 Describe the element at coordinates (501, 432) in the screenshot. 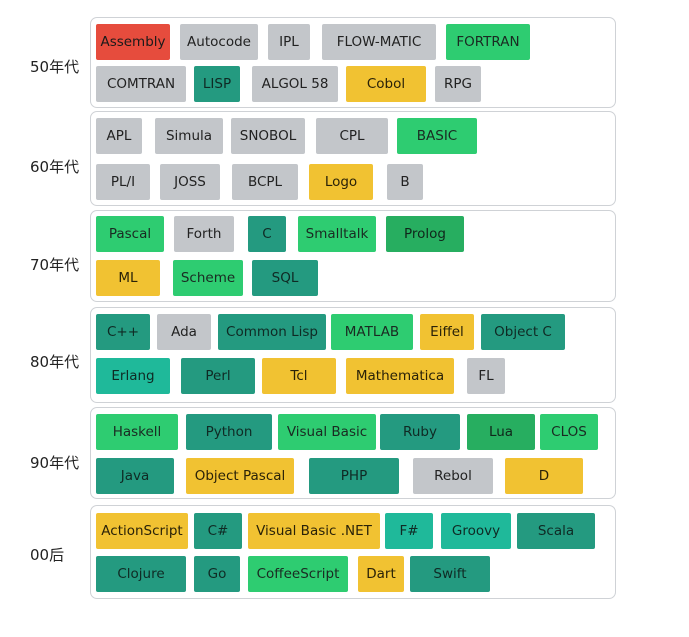

I see `language-tag: Lua` at that location.